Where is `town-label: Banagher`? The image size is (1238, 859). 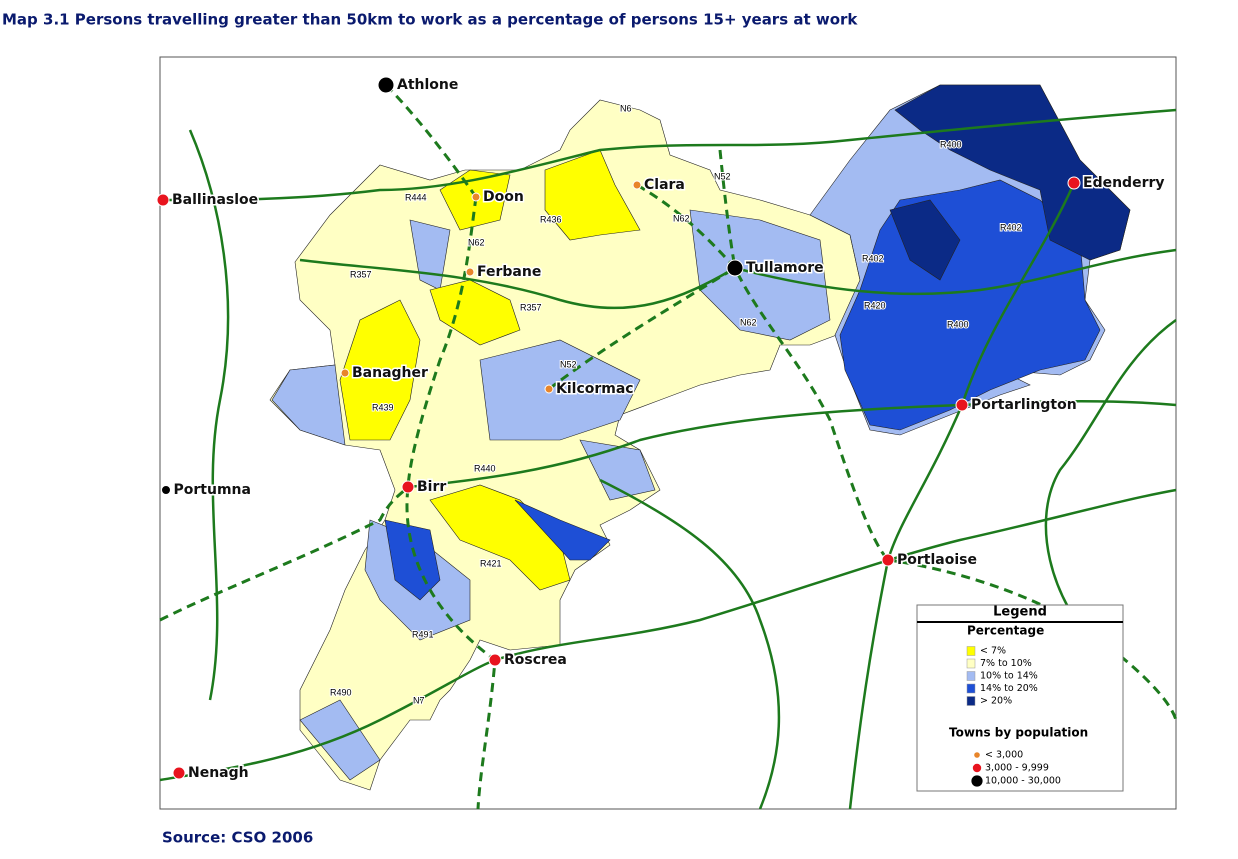 town-label: Banagher is located at coordinates (390, 373).